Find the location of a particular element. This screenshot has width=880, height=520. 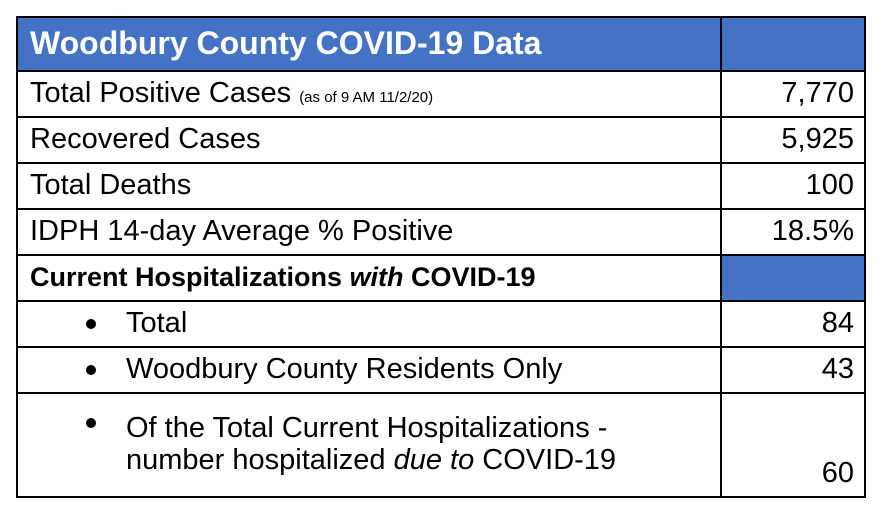

table-row: Total Deaths 100 is located at coordinates (441, 186).